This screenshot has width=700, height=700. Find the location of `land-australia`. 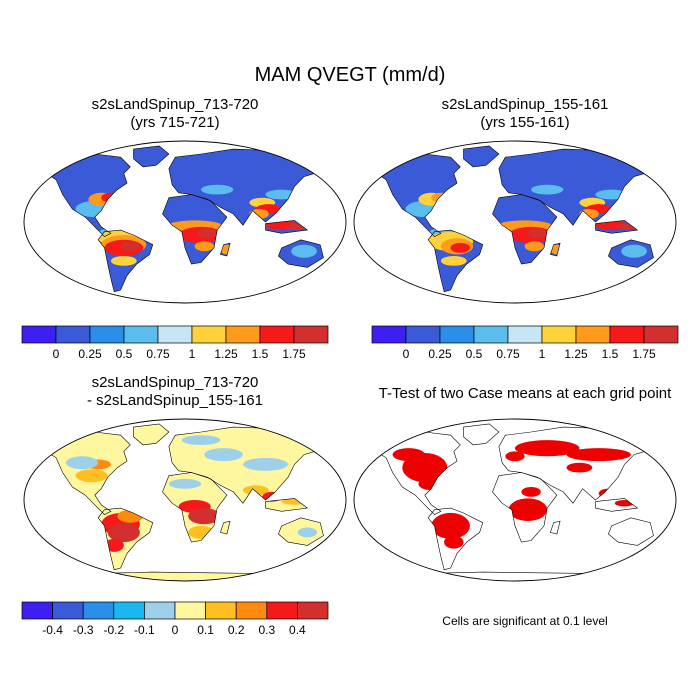

land-australia is located at coordinates (631, 531).